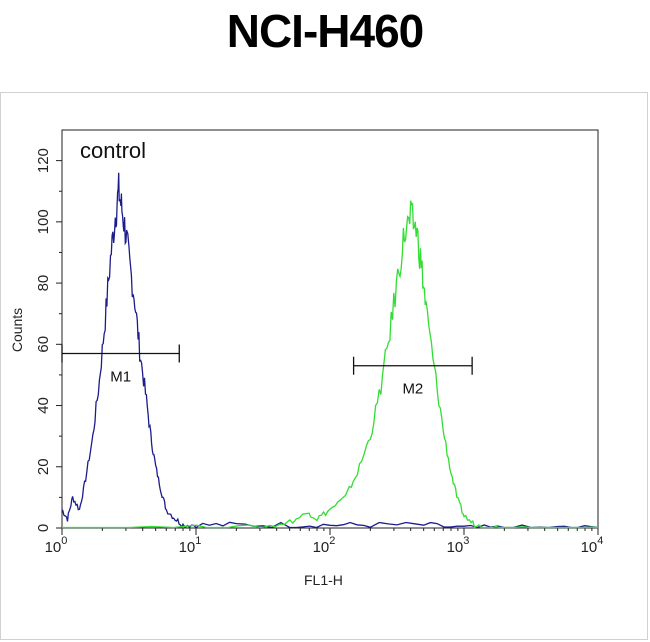 This screenshot has width=650, height=642. What do you see at coordinates (17, 330) in the screenshot?
I see `y-axis-label: Counts` at bounding box center [17, 330].